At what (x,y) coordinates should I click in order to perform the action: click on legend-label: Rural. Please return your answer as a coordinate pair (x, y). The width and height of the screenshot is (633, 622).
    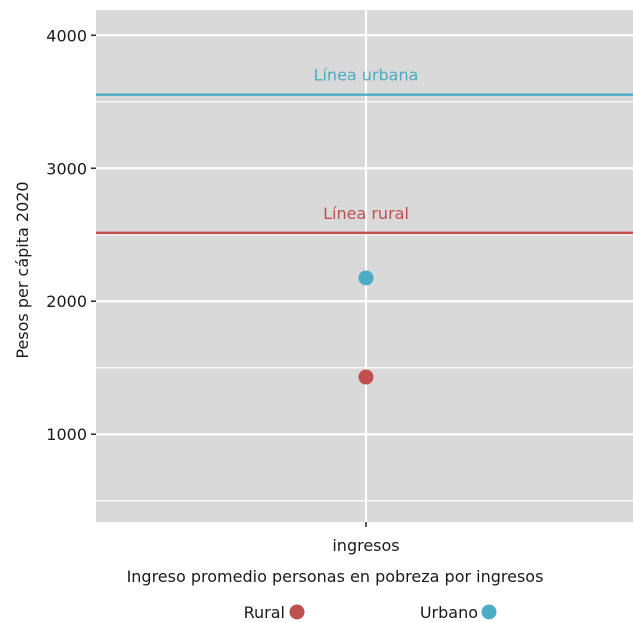
    Looking at the image, I should click on (264, 612).